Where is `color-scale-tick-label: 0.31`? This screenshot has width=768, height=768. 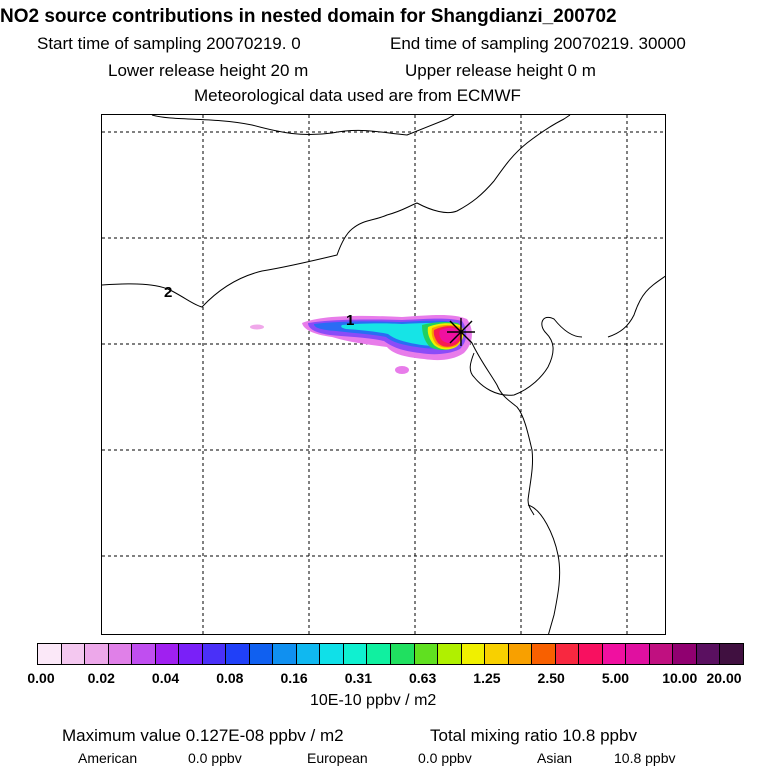 color-scale-tick-label: 0.31 is located at coordinates (358, 678).